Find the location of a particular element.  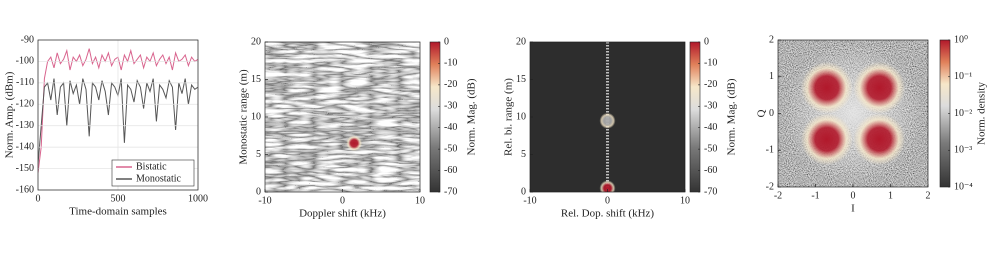

y-tick-label: -100 is located at coordinates (25, 61).